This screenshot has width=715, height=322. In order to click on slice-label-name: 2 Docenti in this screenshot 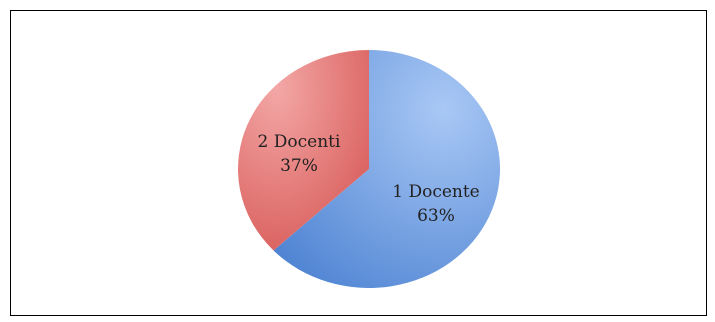, I will do `click(299, 142)`.